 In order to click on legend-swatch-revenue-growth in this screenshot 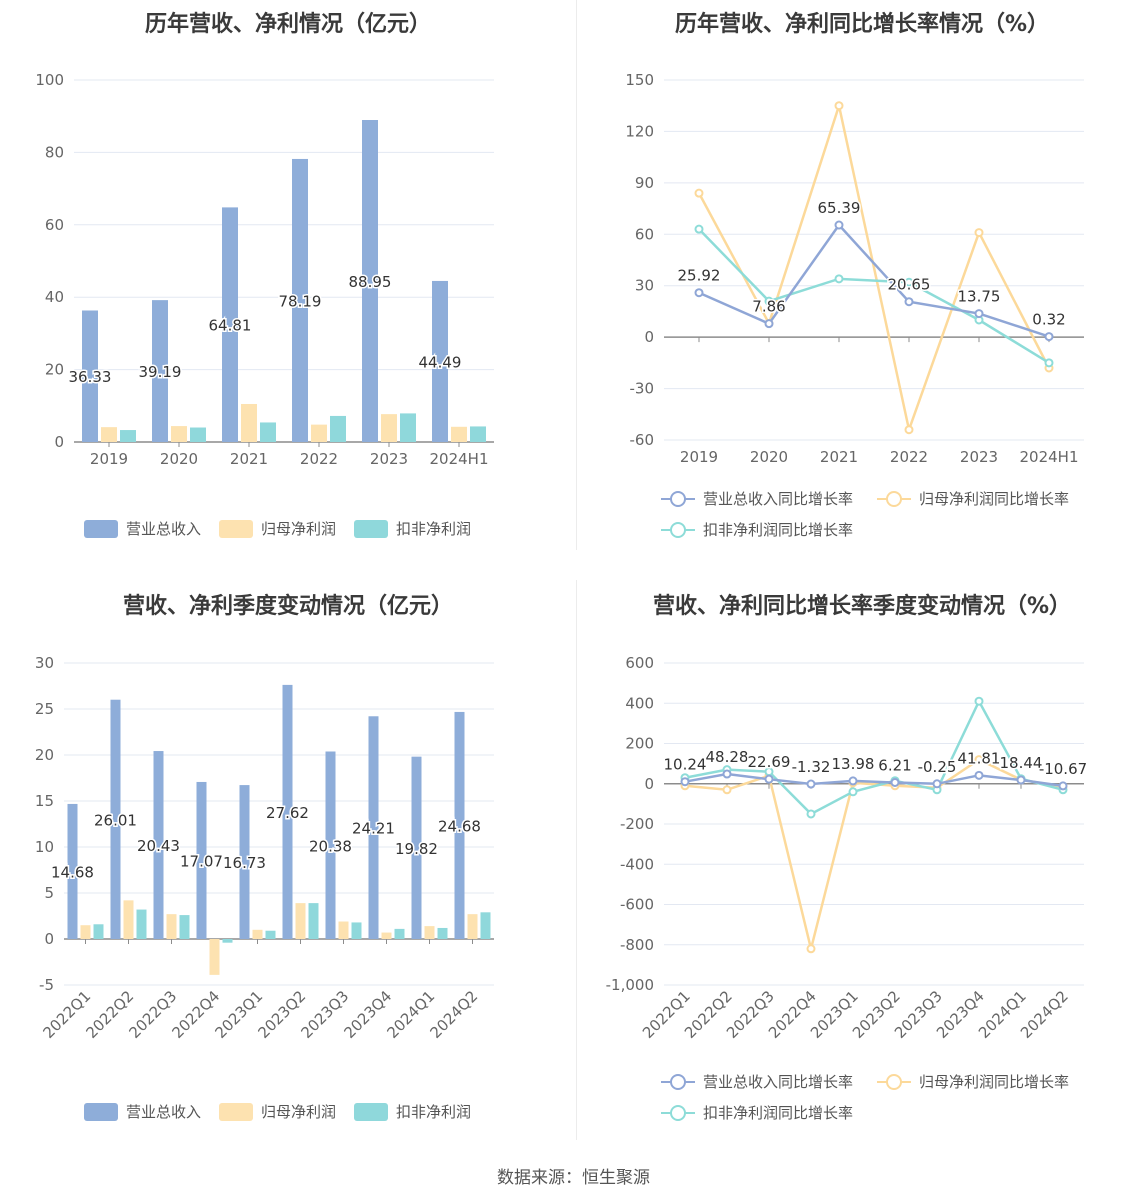, I will do `click(678, 499)`.